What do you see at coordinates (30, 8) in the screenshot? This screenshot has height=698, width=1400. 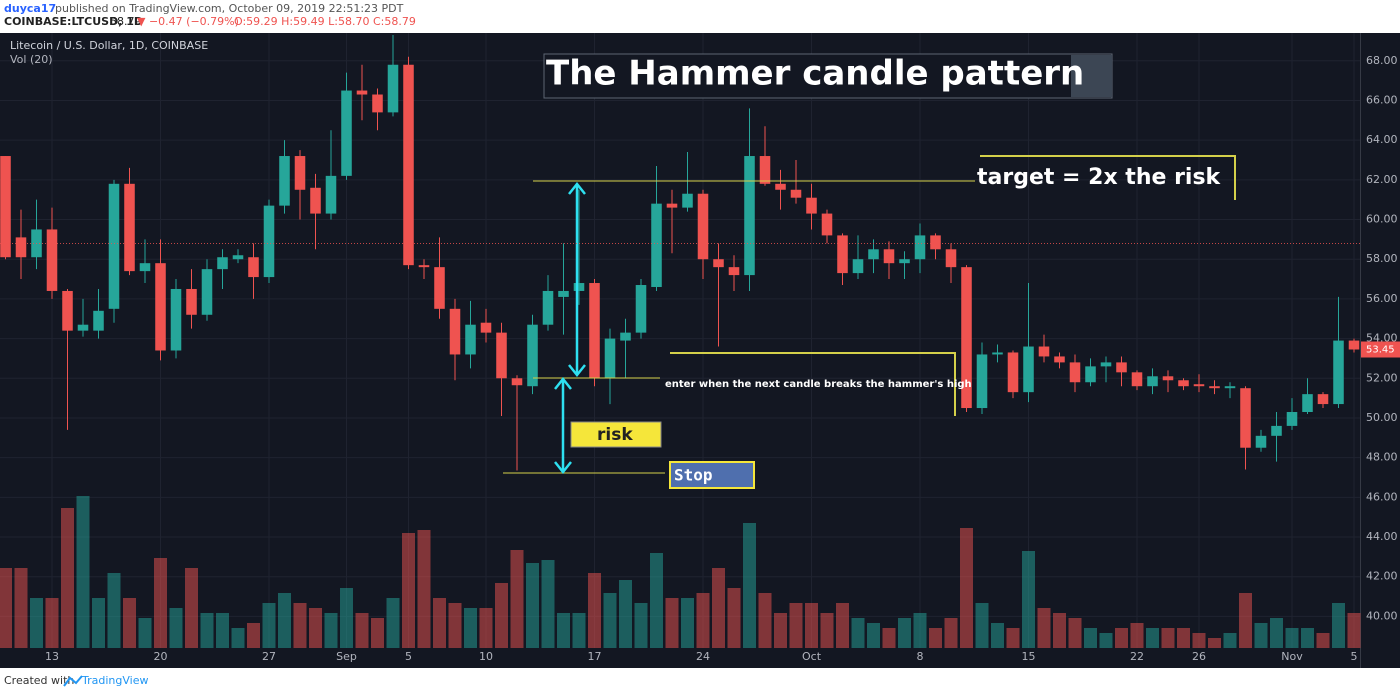 I see `author: duyca17` at bounding box center [30, 8].